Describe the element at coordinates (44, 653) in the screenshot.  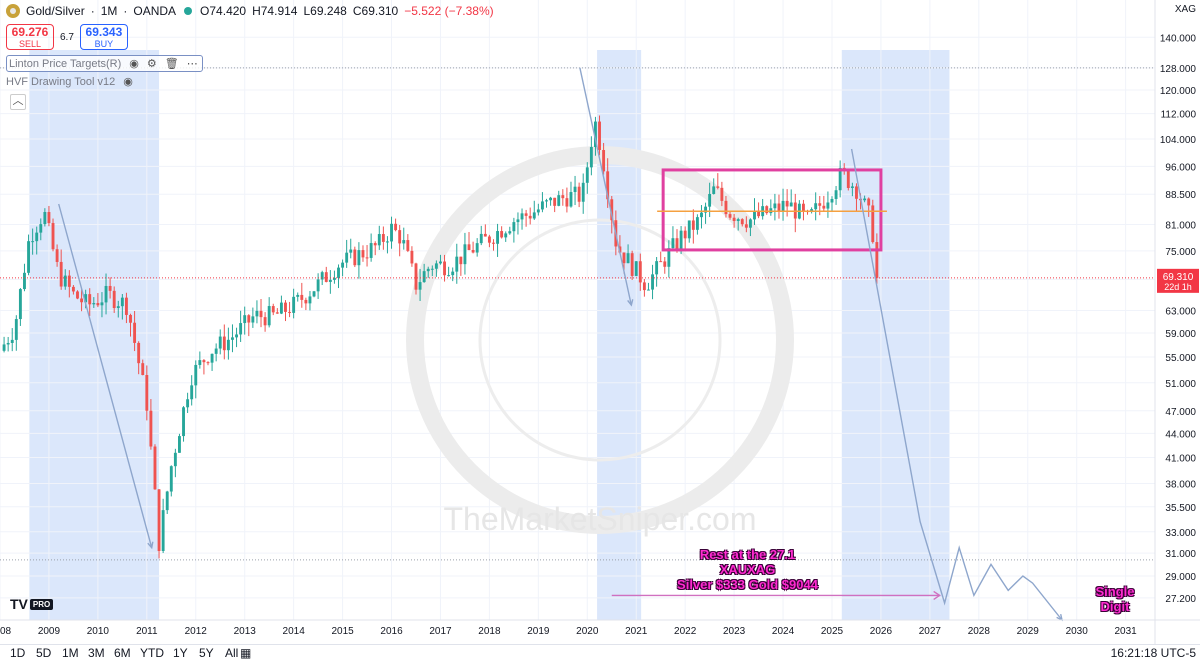
I see `timeframe-5d: 5D` at that location.